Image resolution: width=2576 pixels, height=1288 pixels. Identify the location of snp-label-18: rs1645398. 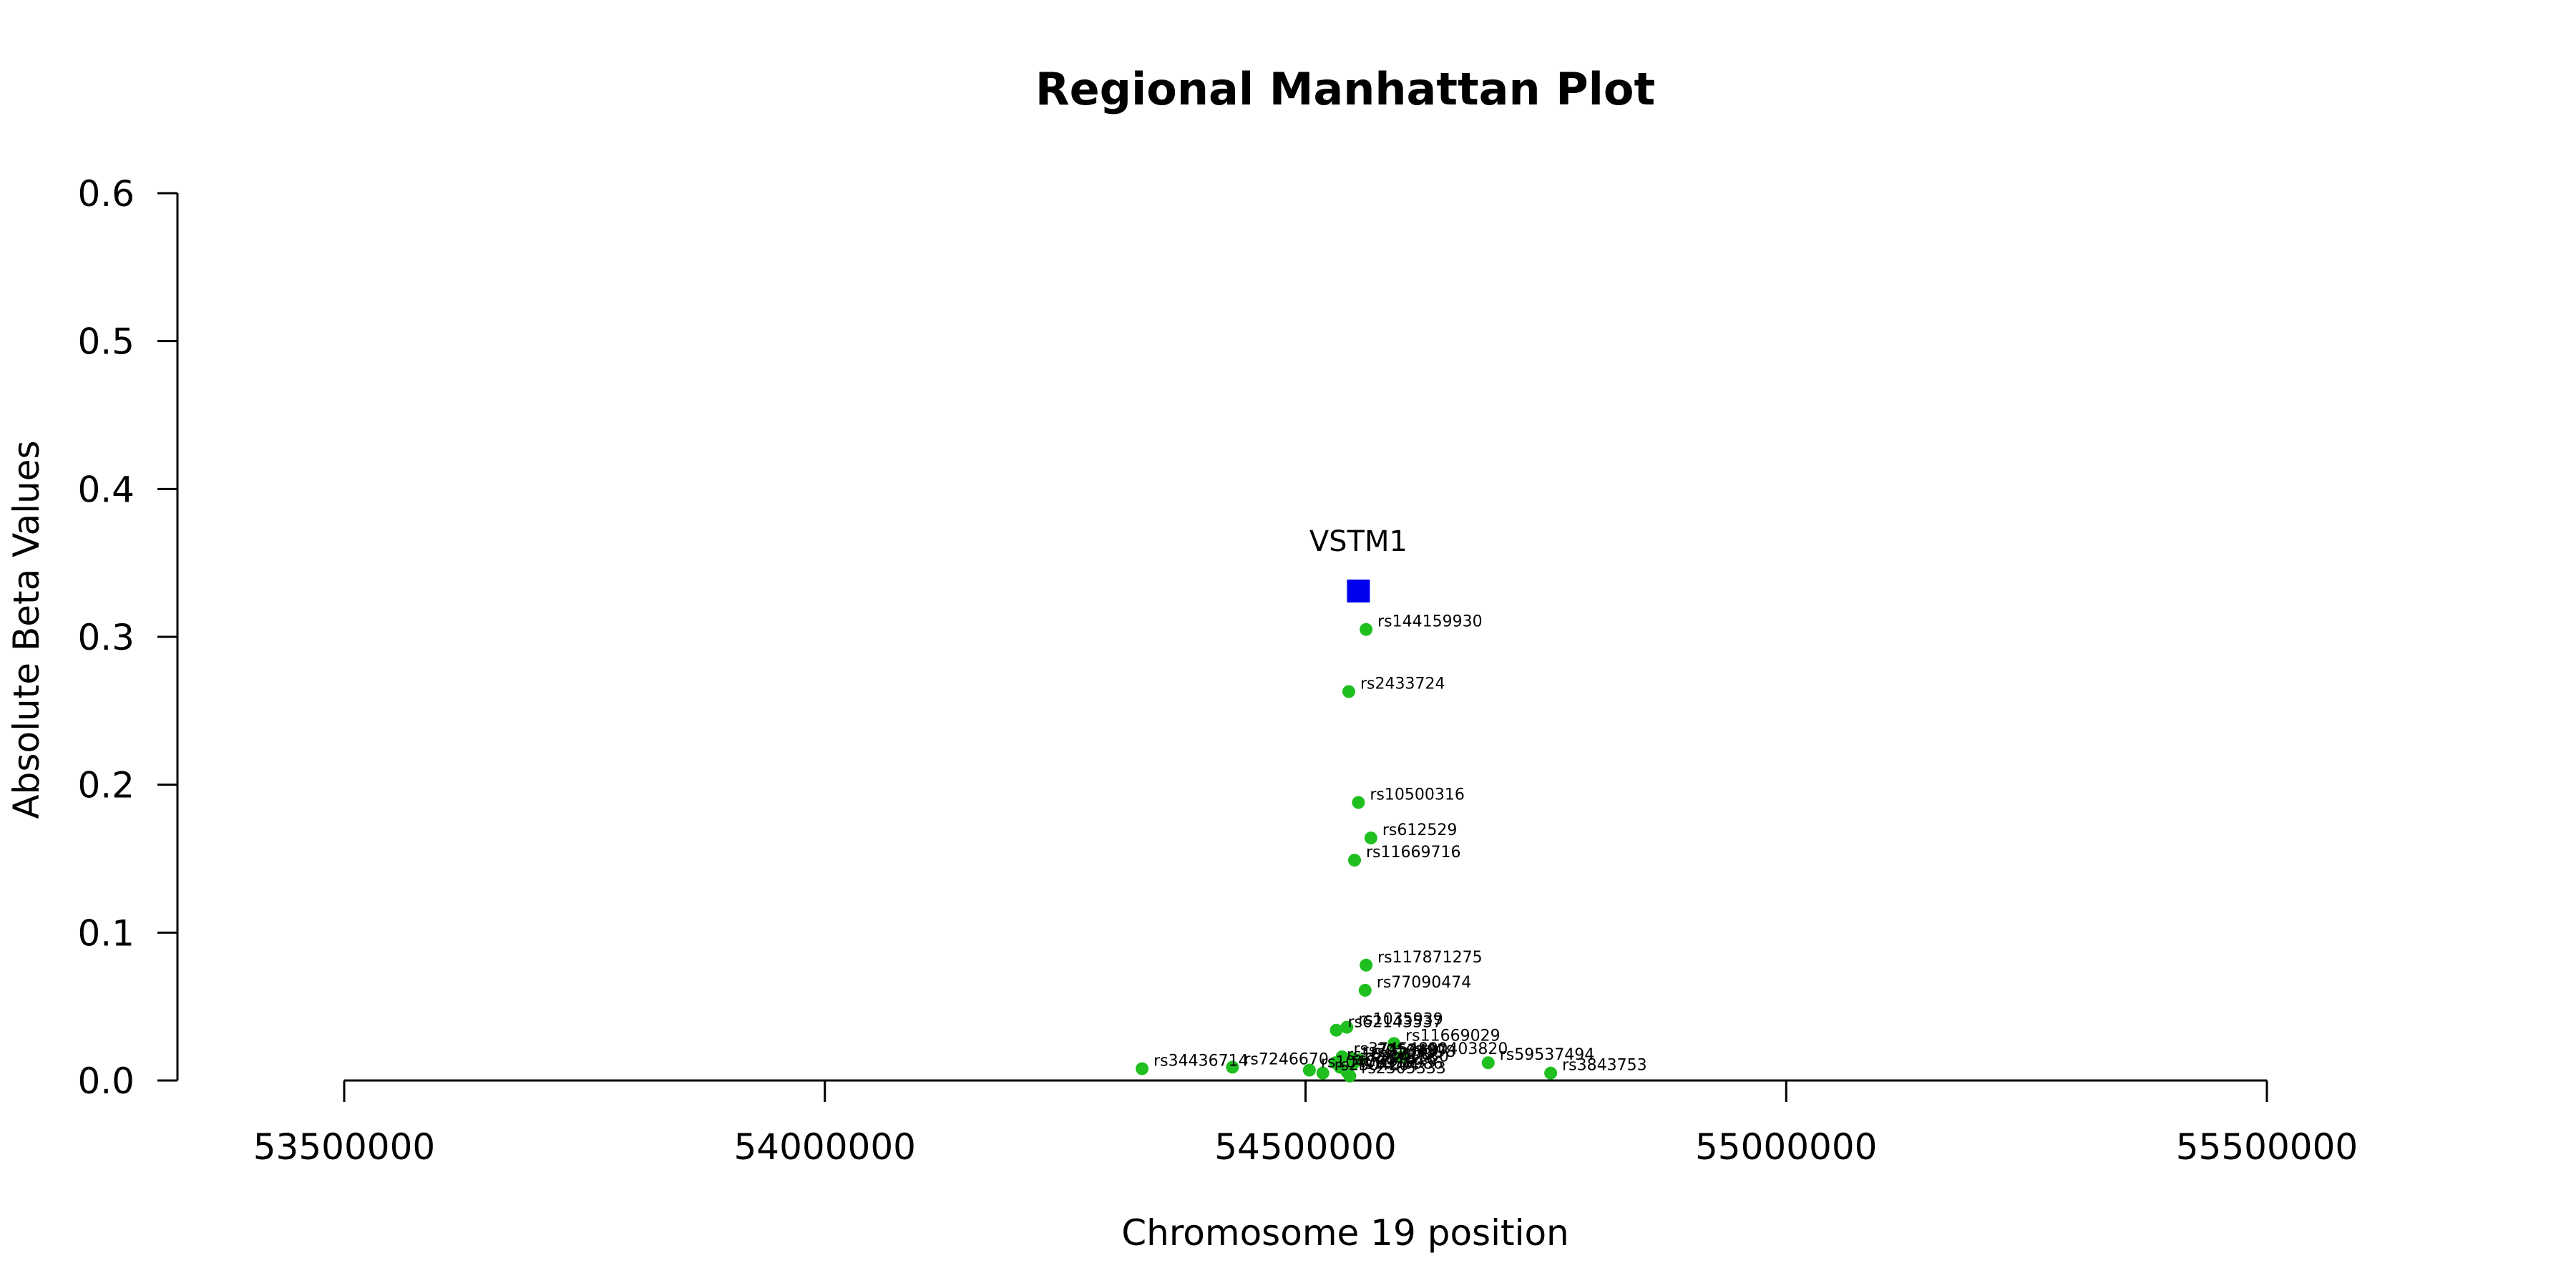
(1389, 1055).